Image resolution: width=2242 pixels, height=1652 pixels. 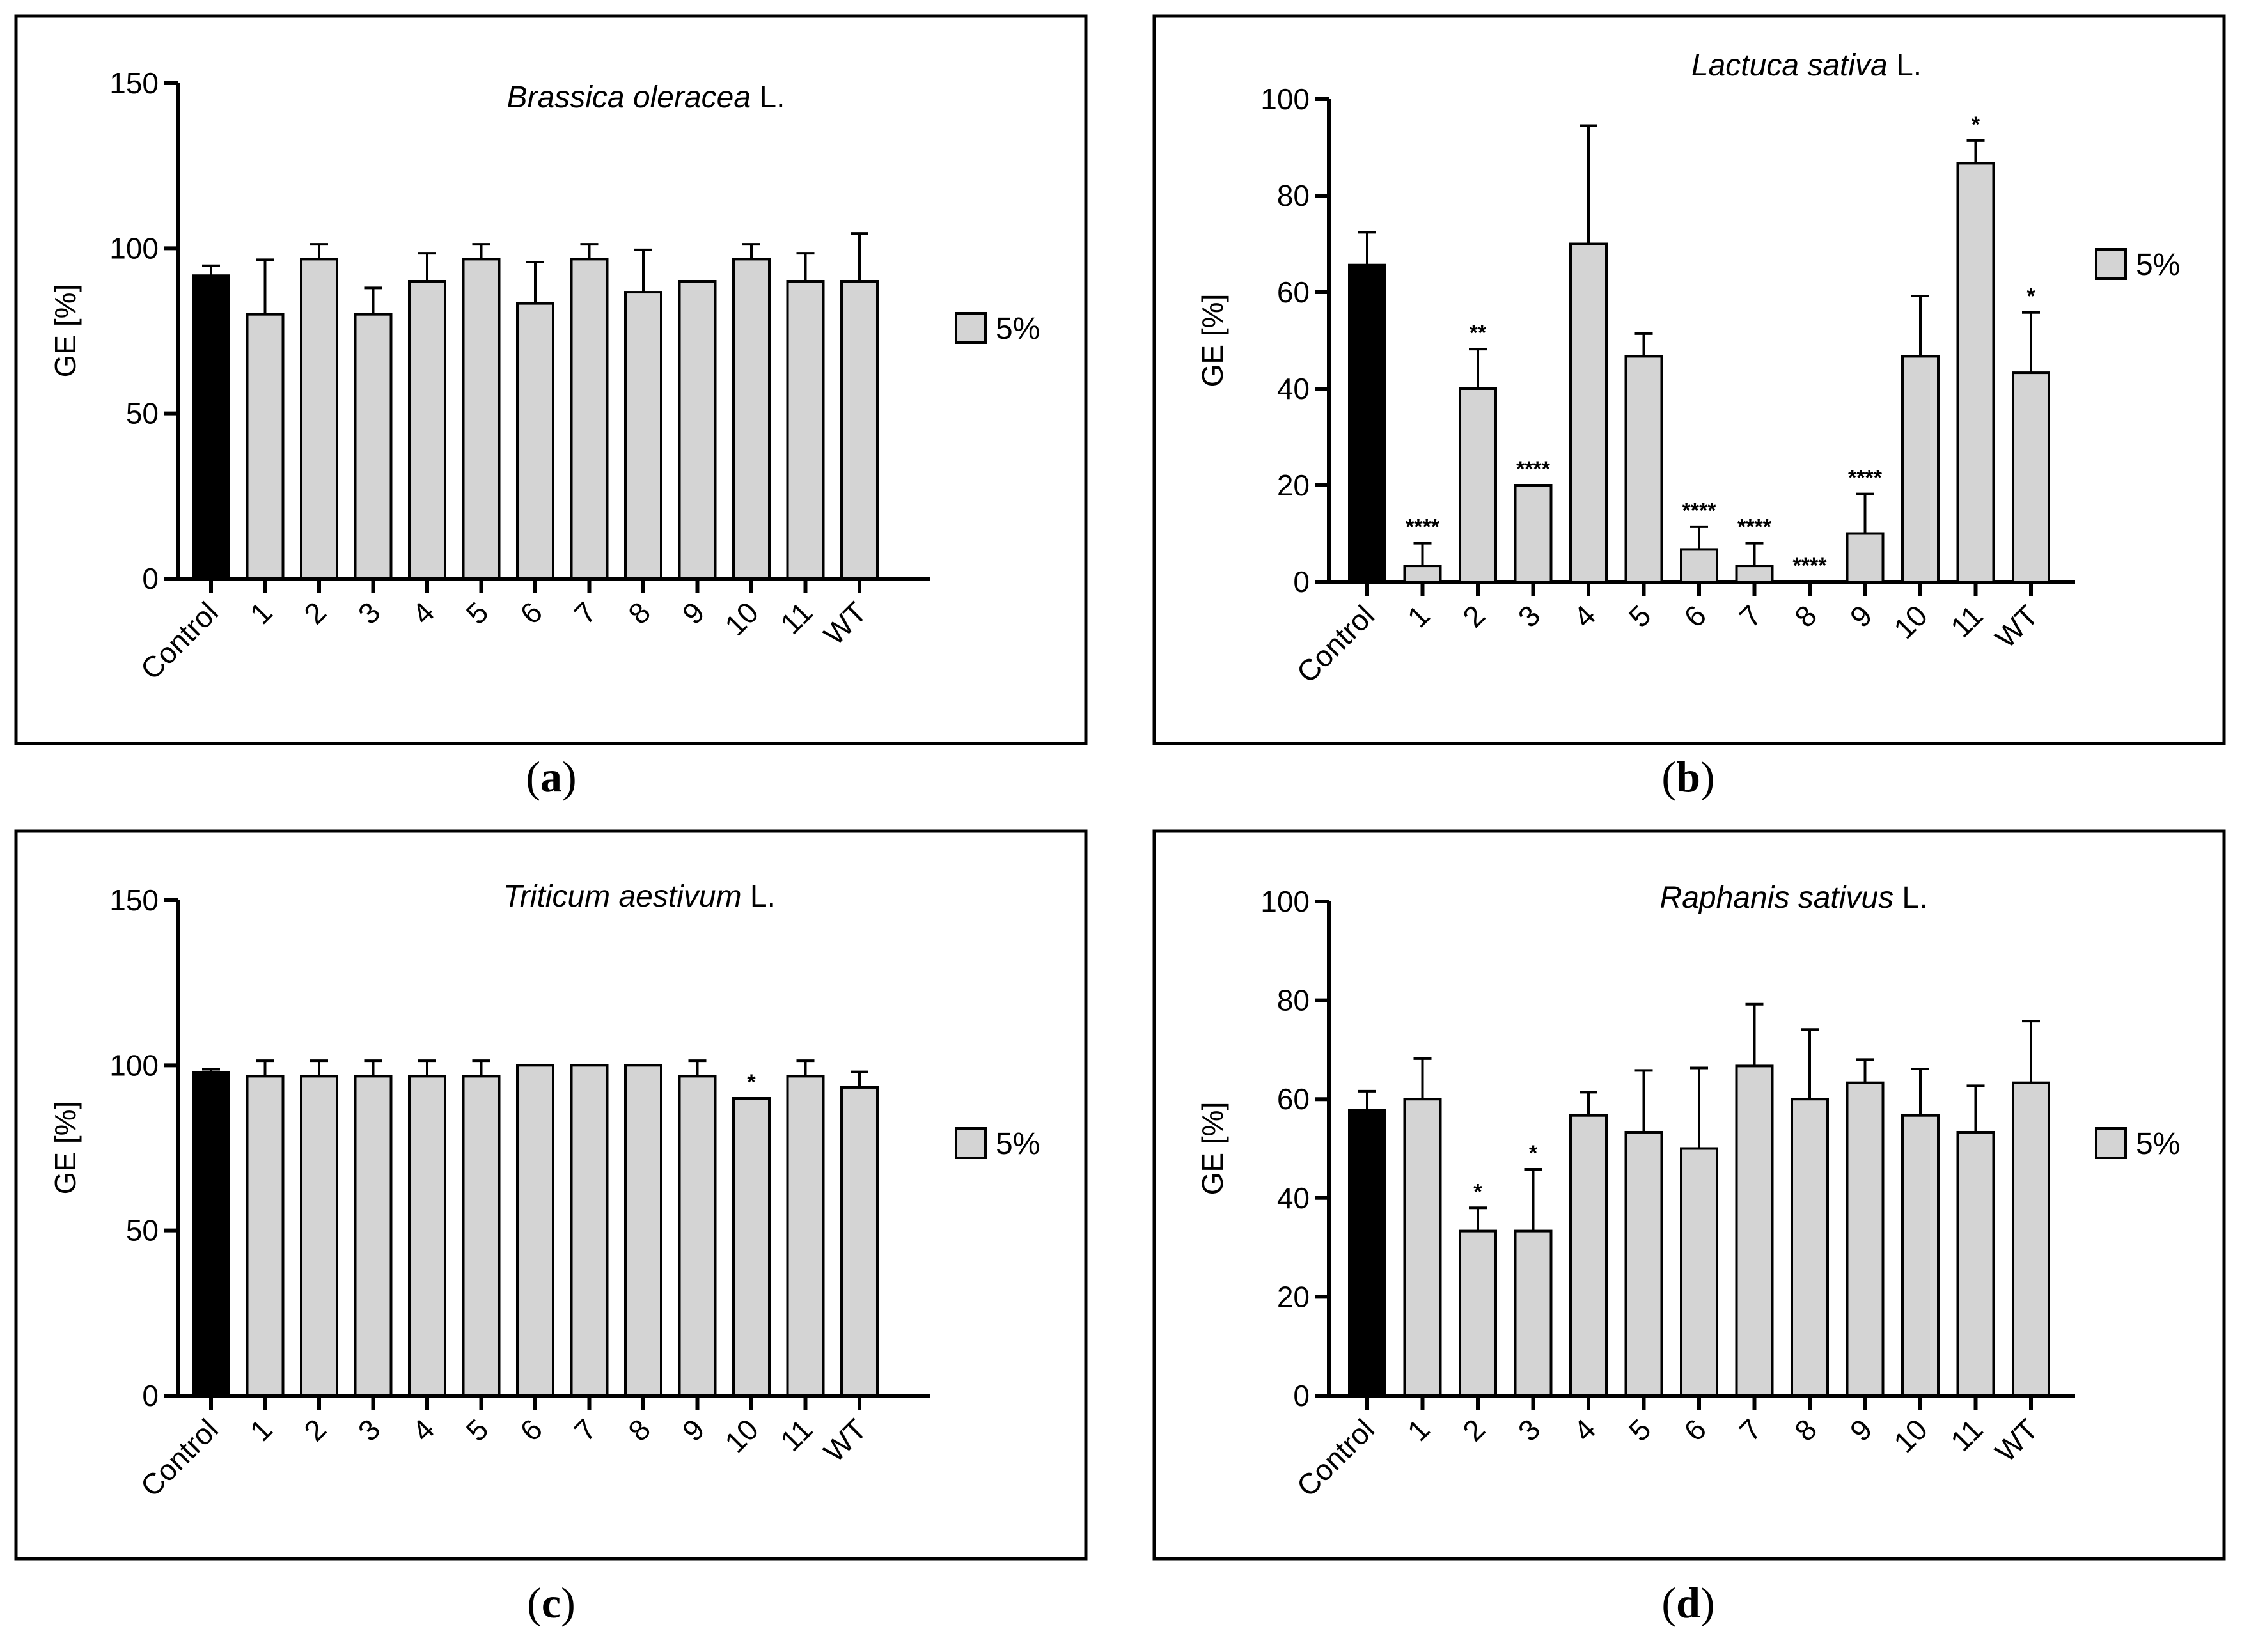 What do you see at coordinates (751, 1082) in the screenshot?
I see `significance-10: *` at bounding box center [751, 1082].